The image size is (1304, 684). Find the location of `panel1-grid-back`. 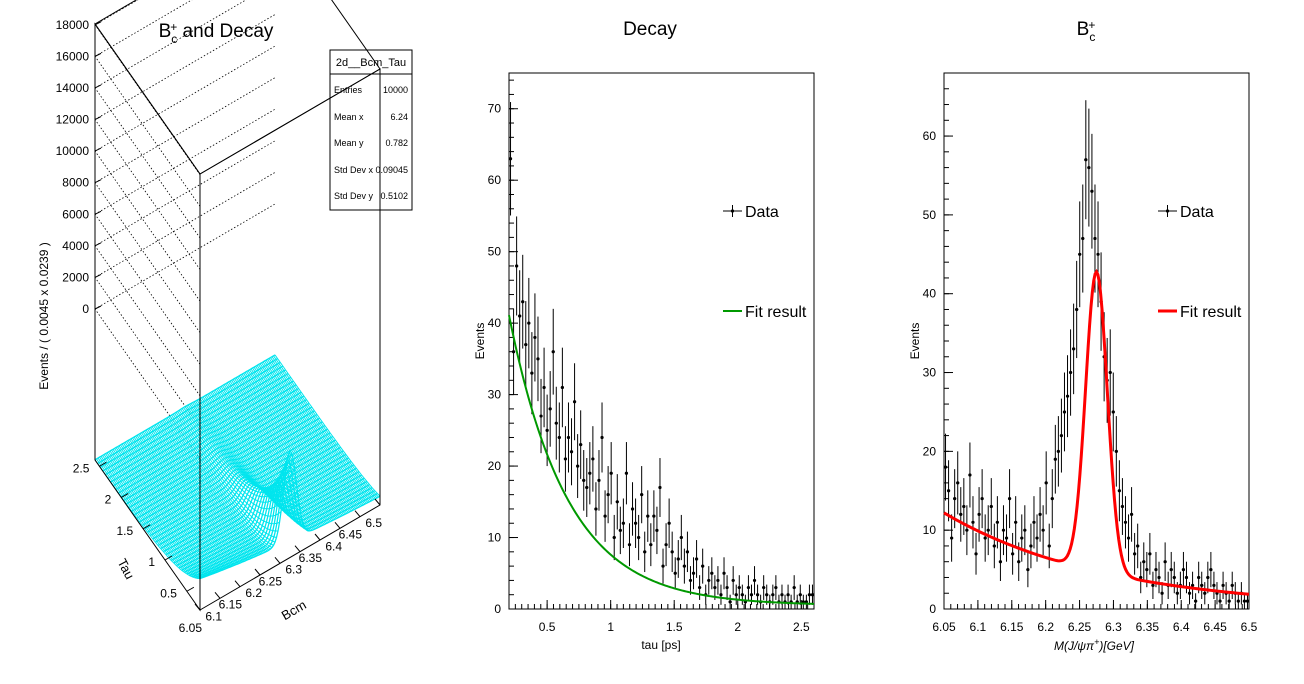

panel1-grid-back is located at coordinates (185, 161).